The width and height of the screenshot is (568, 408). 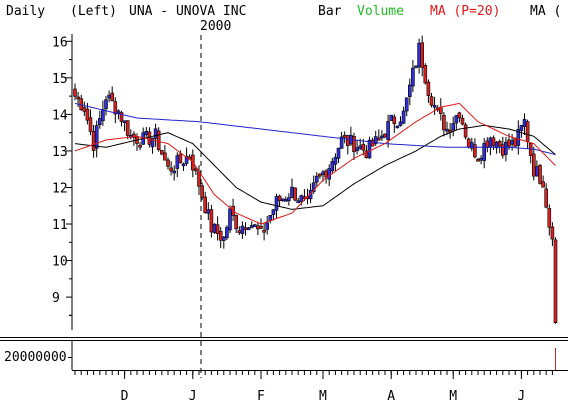 I want to click on volume-tick-label: 20000000, so click(x=35, y=357).